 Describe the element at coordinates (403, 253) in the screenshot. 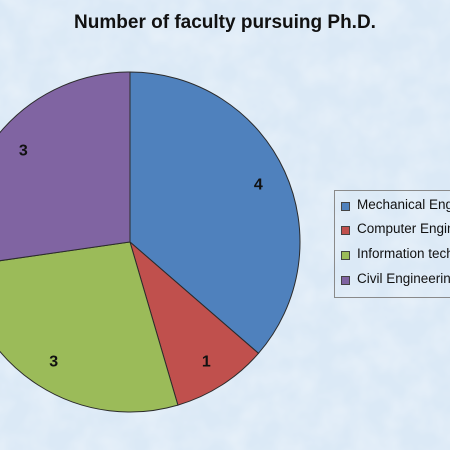

I see `legend-label-information: Information technology` at that location.